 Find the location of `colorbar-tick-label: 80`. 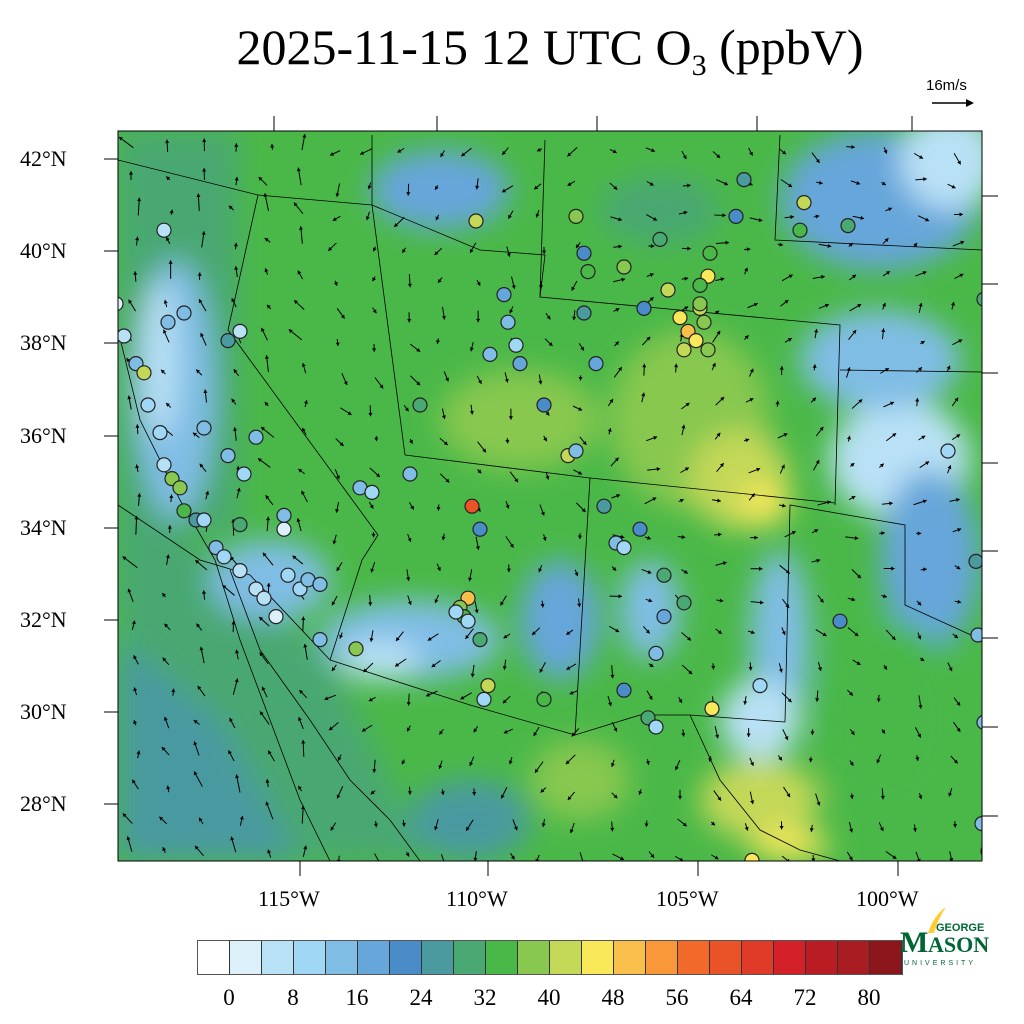

colorbar-tick-label: 80 is located at coordinates (869, 997).